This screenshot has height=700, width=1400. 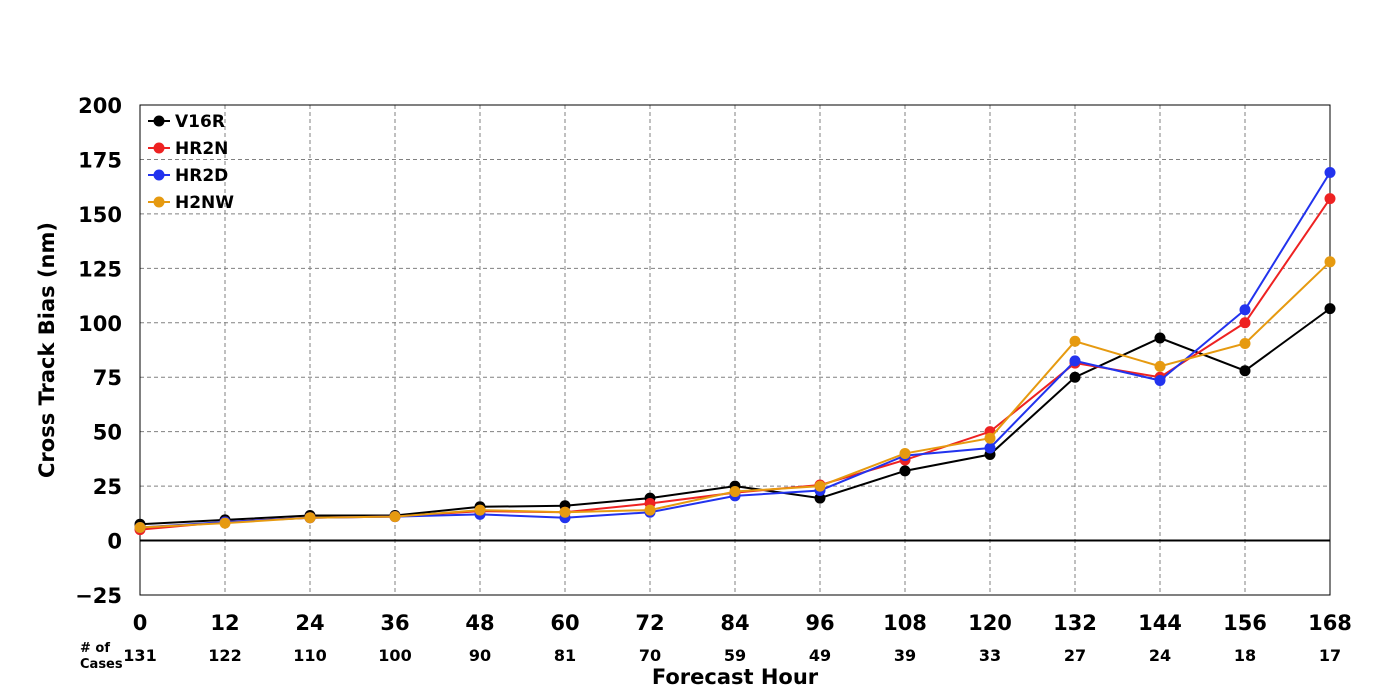 What do you see at coordinates (98, 351) in the screenshot?
I see `y-tick-labels: −25 0 25 50 75 100 125 150 175 200` at bounding box center [98, 351].